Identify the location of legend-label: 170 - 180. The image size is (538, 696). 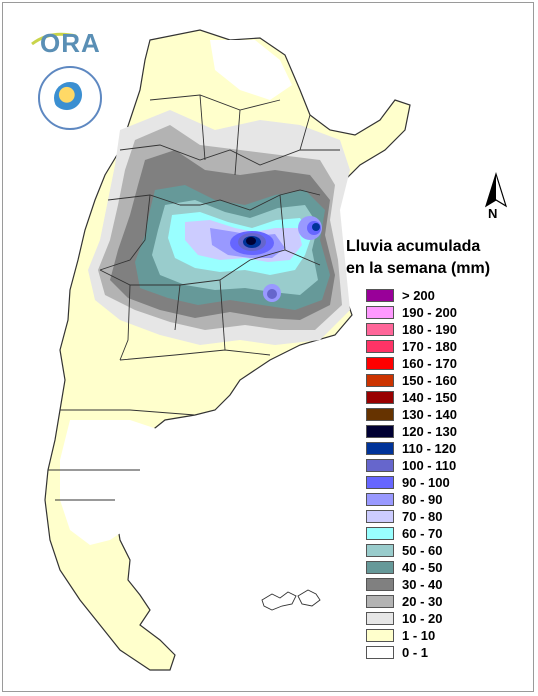
(429, 346).